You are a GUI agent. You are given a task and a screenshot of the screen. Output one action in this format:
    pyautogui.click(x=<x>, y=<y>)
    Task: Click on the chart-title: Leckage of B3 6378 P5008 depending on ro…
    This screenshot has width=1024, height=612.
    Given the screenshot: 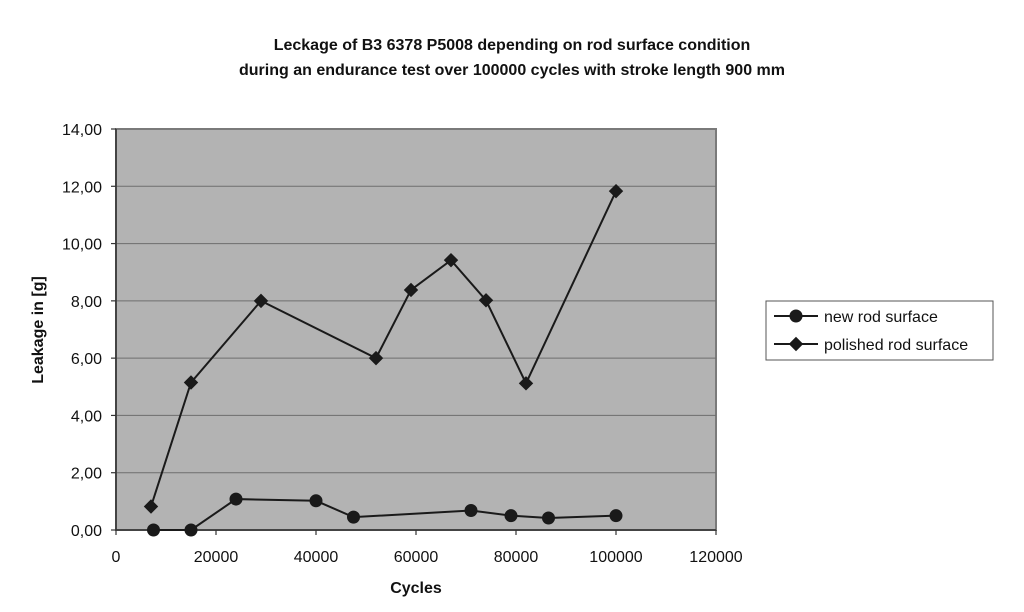 What is the action you would take?
    pyautogui.click(x=512, y=58)
    